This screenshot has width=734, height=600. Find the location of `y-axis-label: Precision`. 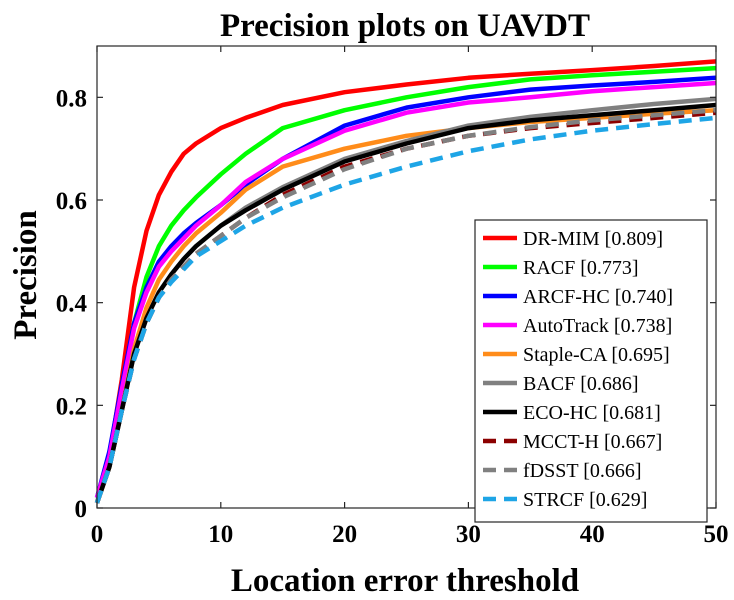

y-axis-label: Precision is located at coordinates (26, 275).